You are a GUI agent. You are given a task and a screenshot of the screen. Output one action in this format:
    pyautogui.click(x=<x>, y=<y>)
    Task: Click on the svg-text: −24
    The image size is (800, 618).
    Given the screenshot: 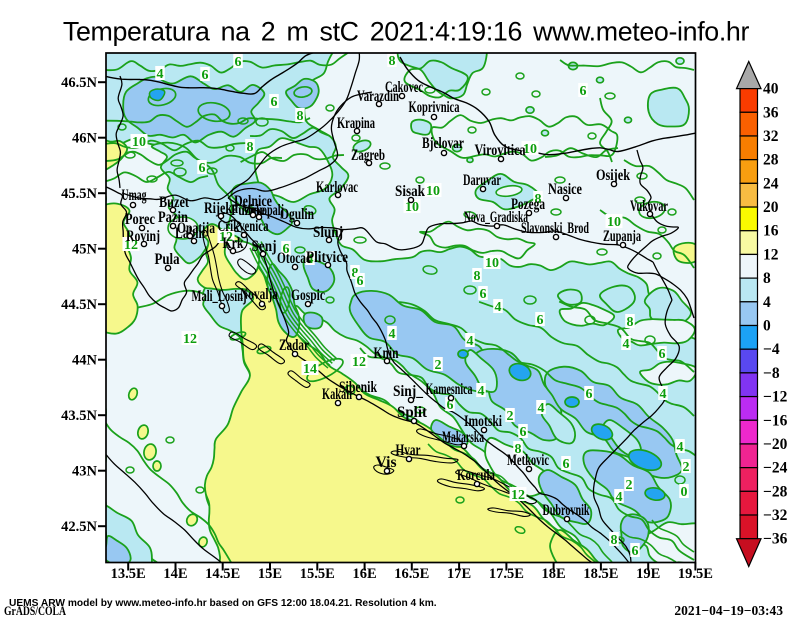 What is the action you would take?
    pyautogui.click(x=775, y=468)
    